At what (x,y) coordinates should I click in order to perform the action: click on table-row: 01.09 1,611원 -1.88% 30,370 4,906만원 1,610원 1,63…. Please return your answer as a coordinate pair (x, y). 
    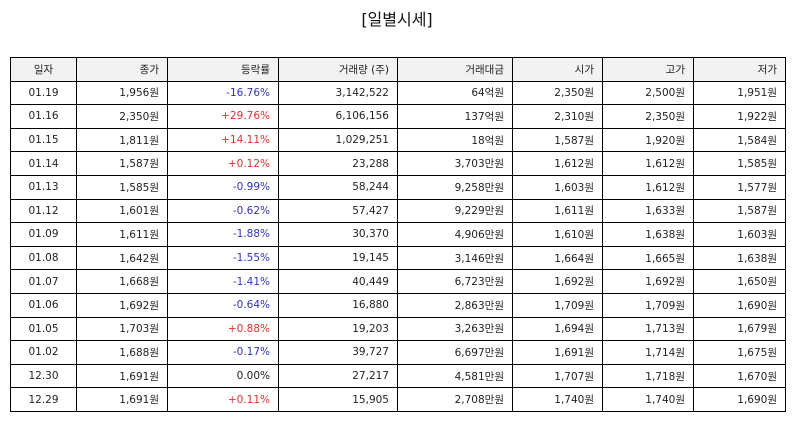
    Looking at the image, I should click on (398, 234).